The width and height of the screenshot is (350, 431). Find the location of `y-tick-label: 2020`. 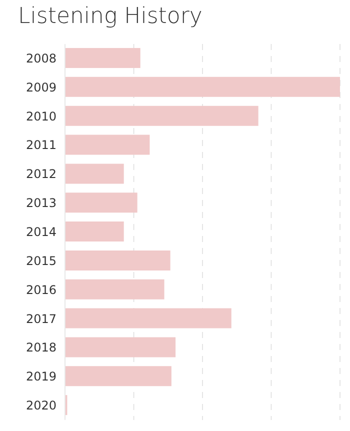

y-tick-label: 2020 is located at coordinates (41, 405).